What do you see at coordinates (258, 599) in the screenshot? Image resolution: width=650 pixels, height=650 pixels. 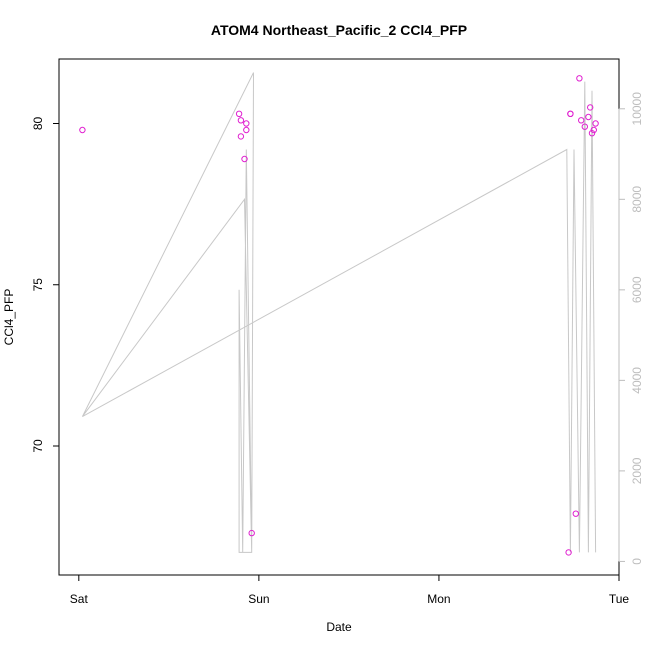 I see `x-tick-label: Sun` at bounding box center [258, 599].